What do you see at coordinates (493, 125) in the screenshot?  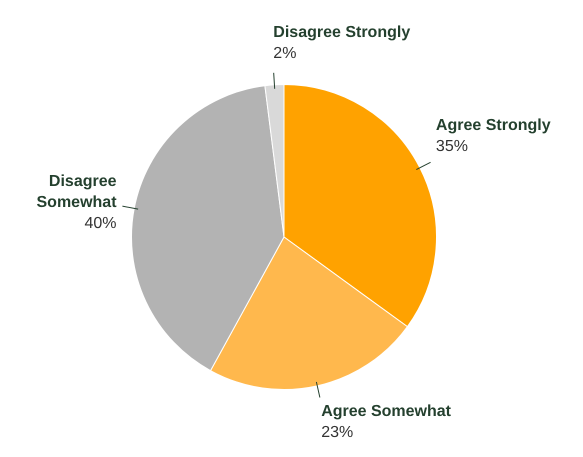 I see `slice-label: Agree Strongly` at bounding box center [493, 125].